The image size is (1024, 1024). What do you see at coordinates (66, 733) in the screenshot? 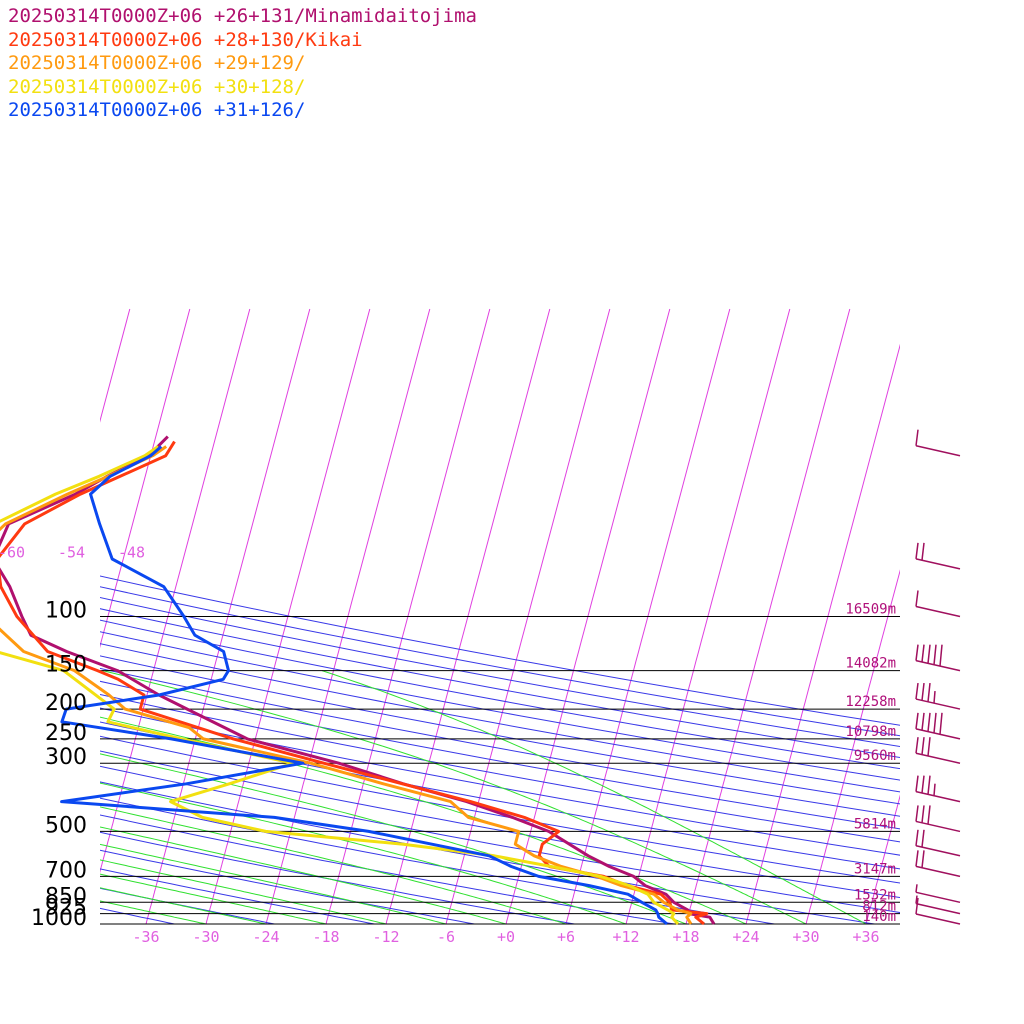
I see `pressure-label: 250` at bounding box center [66, 733].